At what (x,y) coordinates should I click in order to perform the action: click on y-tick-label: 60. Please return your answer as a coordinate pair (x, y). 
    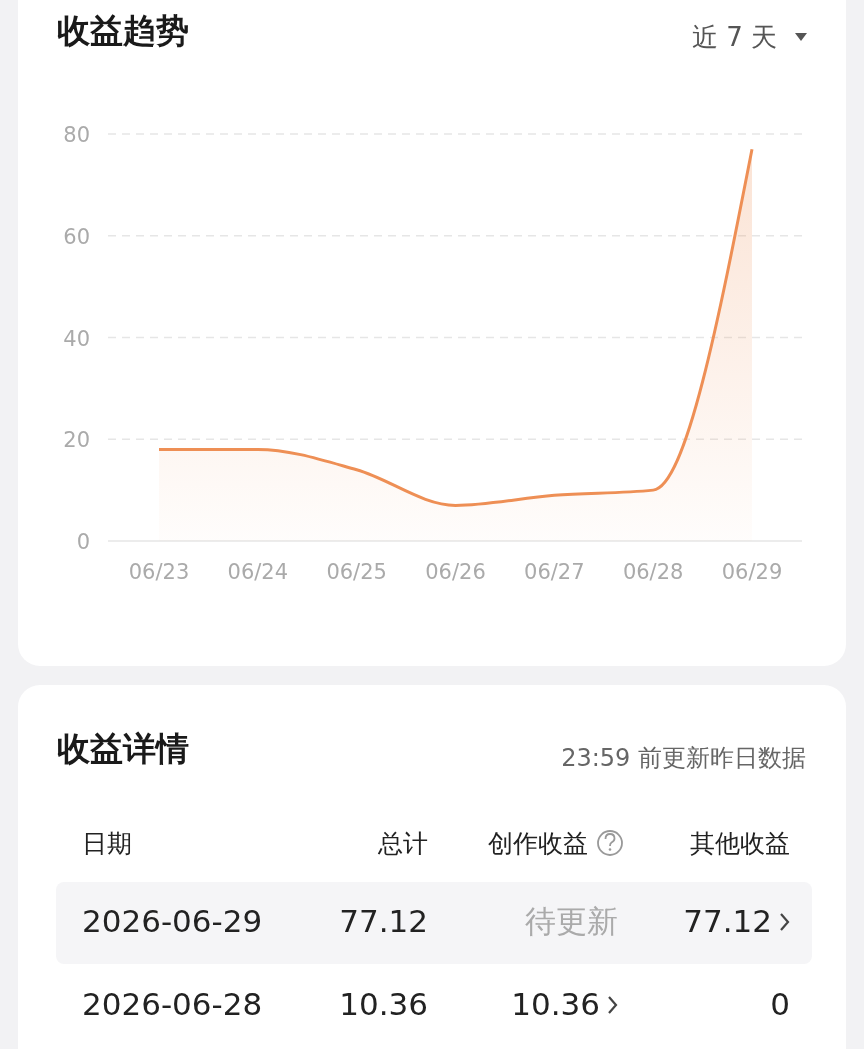
    Looking at the image, I should click on (76, 236).